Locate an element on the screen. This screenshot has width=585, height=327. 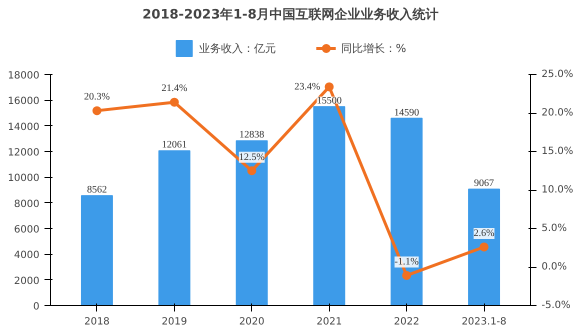
data-label: 21.4% is located at coordinates (174, 88).